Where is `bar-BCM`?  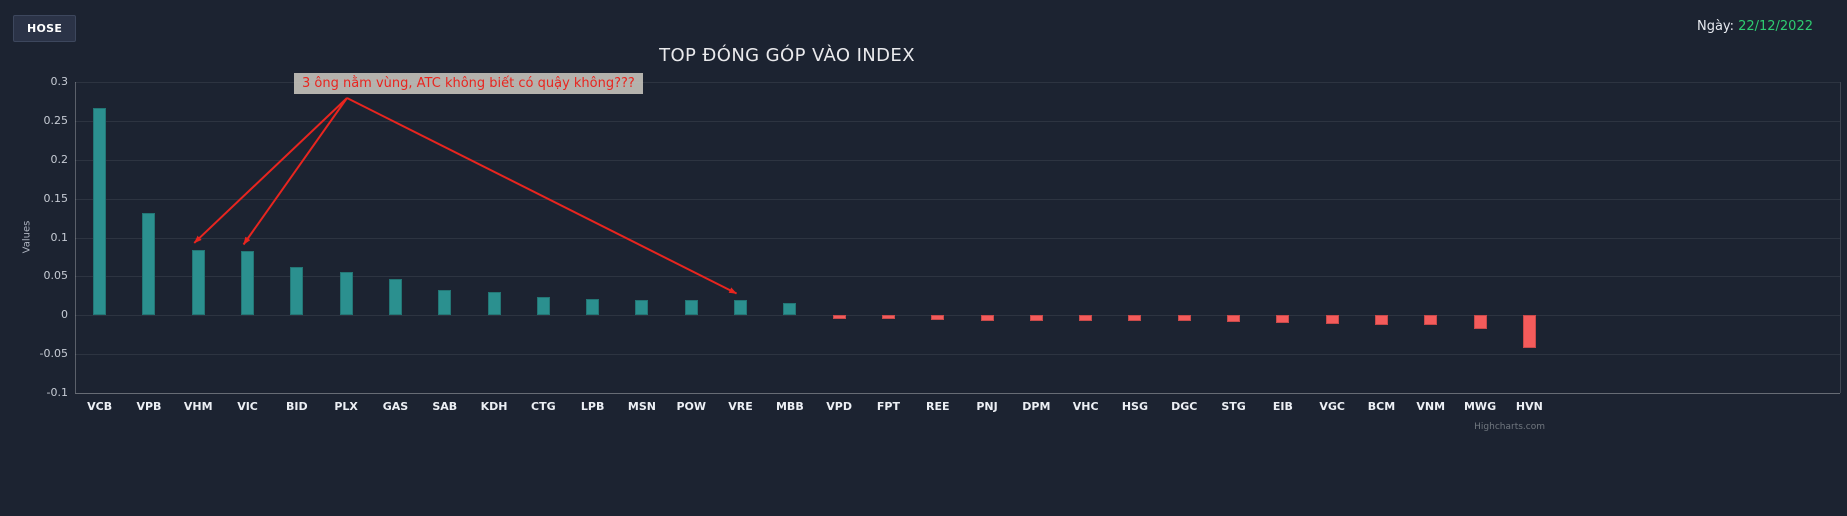 bar-BCM is located at coordinates (1381, 320).